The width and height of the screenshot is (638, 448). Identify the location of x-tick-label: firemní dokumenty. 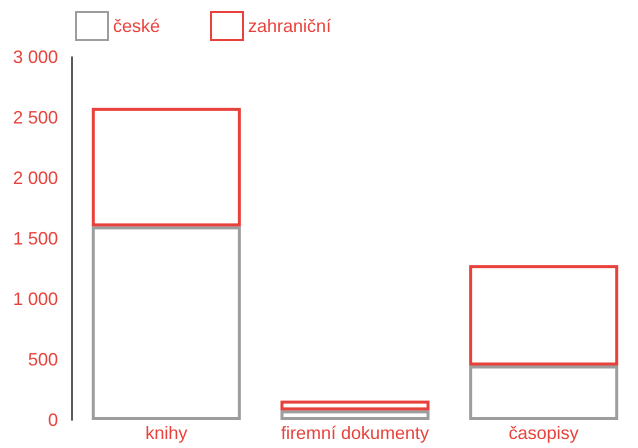
(355, 433).